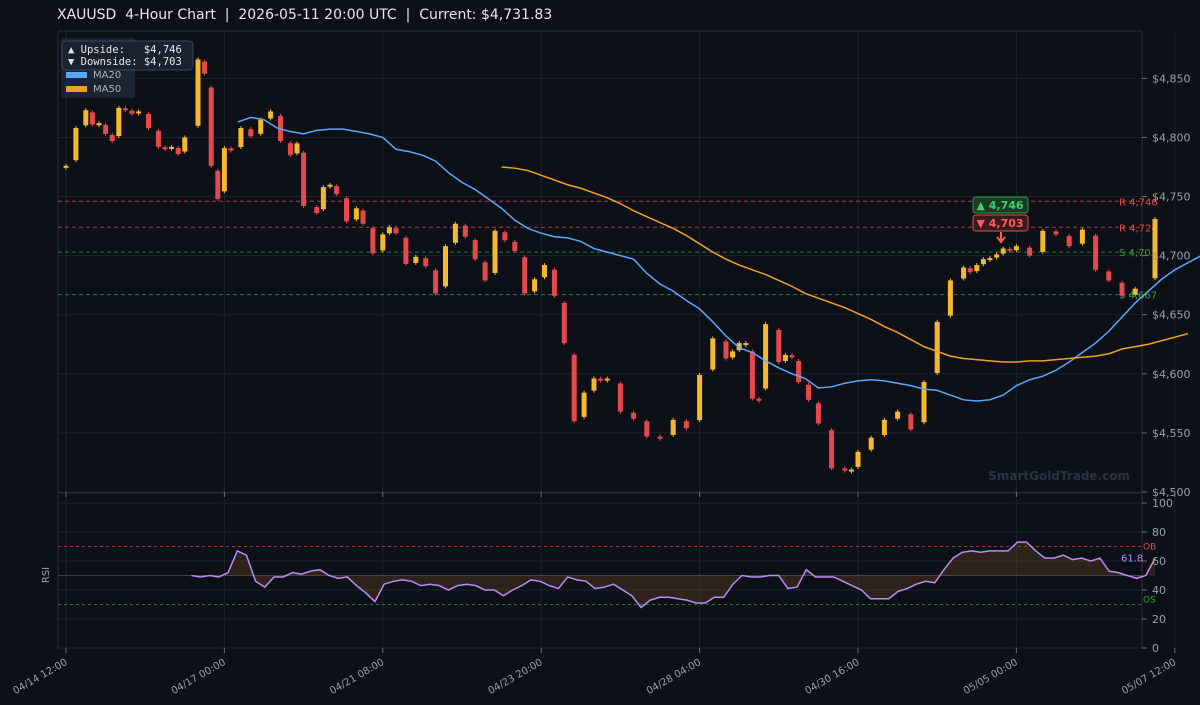 The height and width of the screenshot is (705, 1200). Describe the element at coordinates (76, 89) in the screenshot. I see `legend-swatch-ma50` at that location.